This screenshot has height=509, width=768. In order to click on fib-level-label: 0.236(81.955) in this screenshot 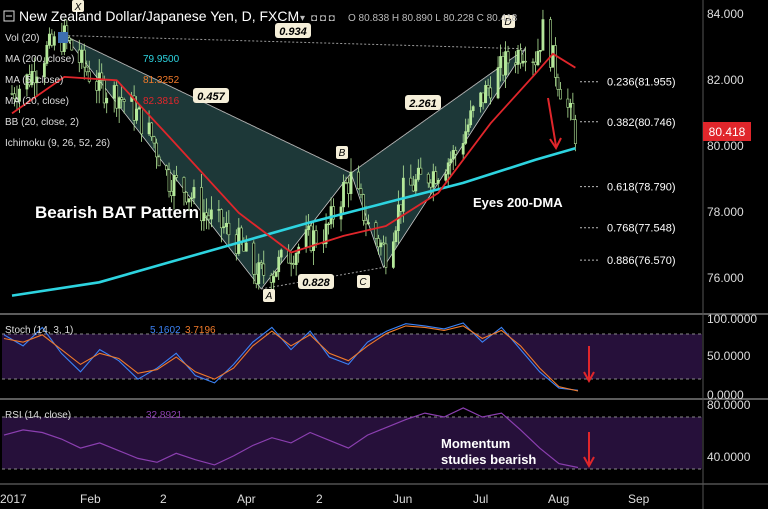, I will do `click(641, 83)`.